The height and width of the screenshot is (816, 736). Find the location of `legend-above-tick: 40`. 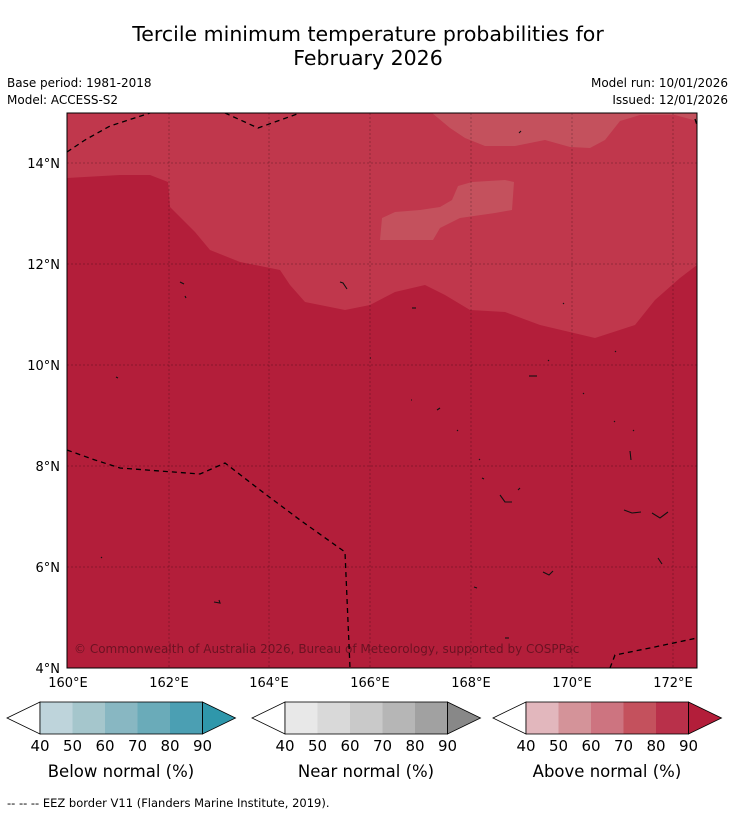

legend-above-tick: 40 is located at coordinates (525, 746).